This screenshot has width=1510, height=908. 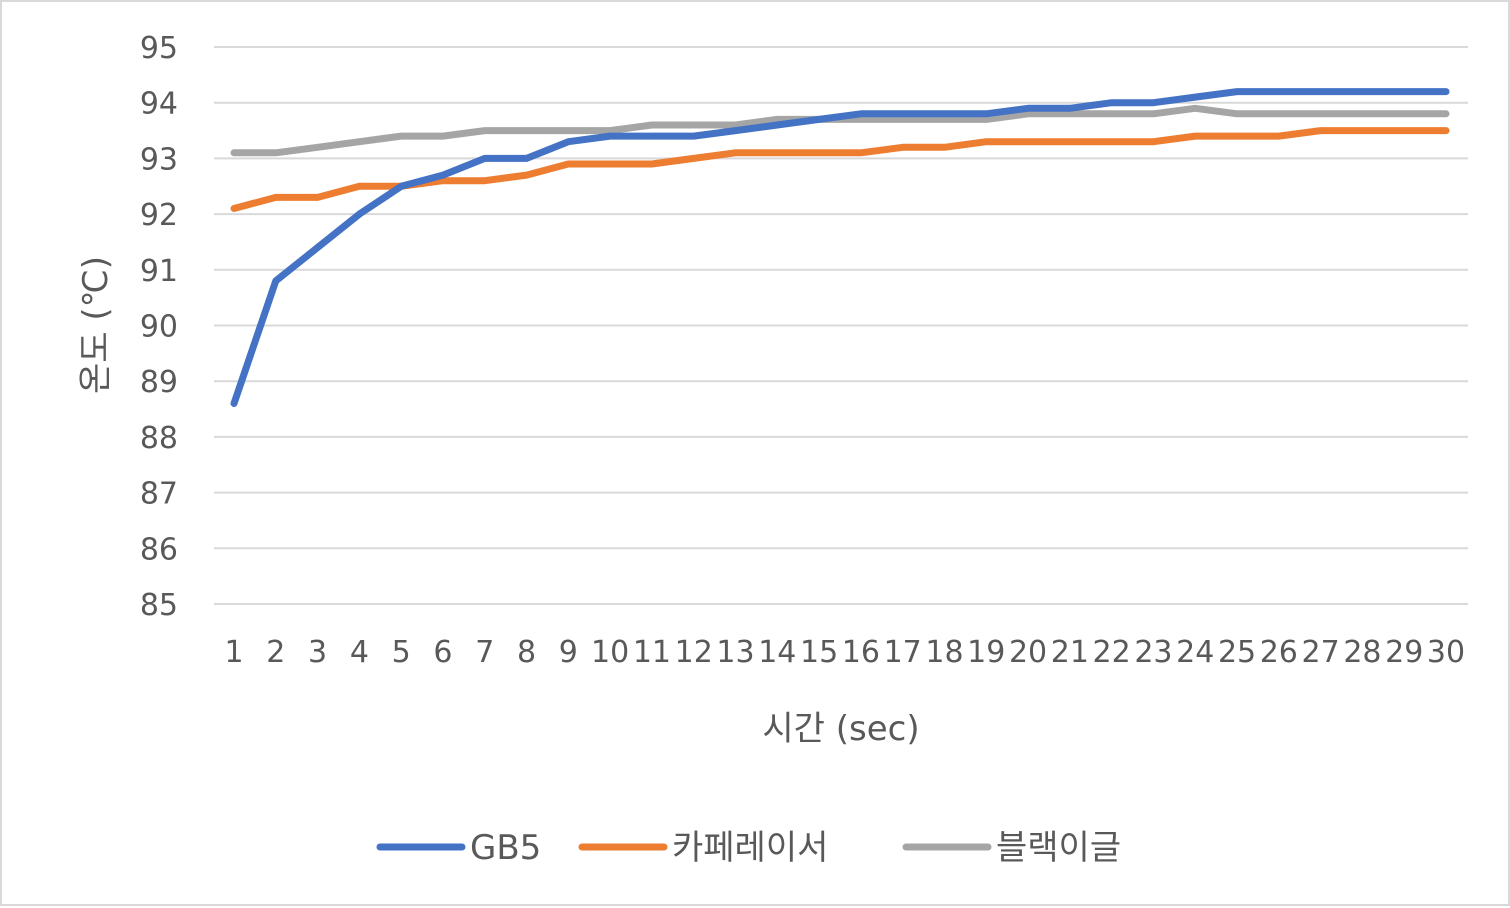 What do you see at coordinates (1321, 652) in the screenshot?
I see `x-tick-label: 27` at bounding box center [1321, 652].